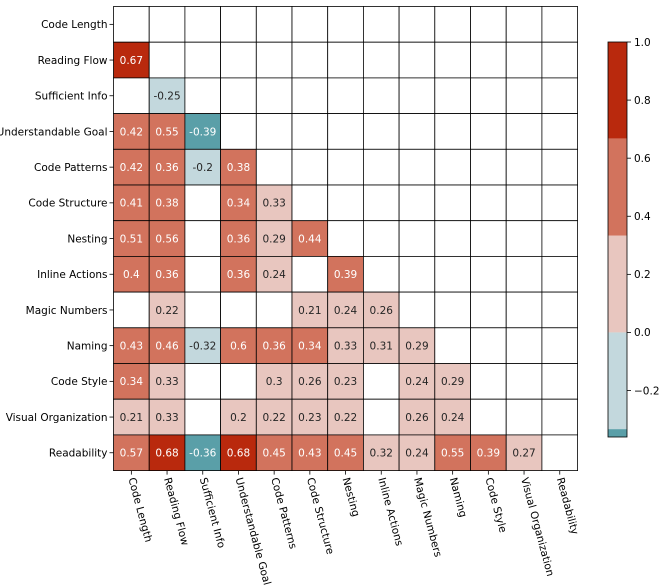 Image resolution: width=664 pixels, height=585 pixels. What do you see at coordinates (523, 454) in the screenshot?
I see `cell-value-label: 0.27` at bounding box center [523, 454].